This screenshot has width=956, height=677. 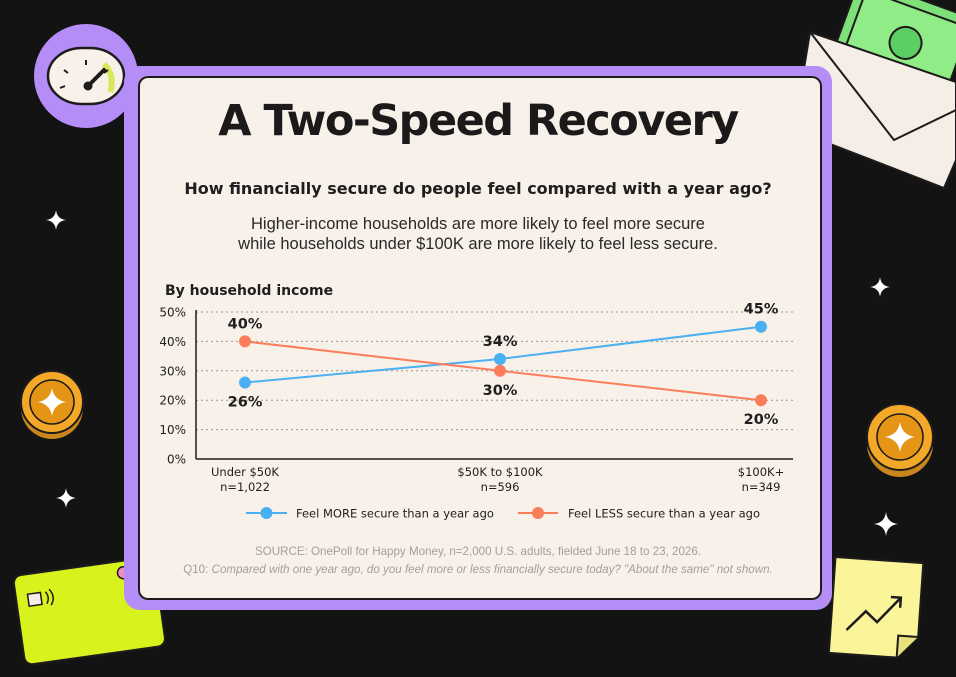 I want to click on question-id: Q10:, so click(x=196, y=569).